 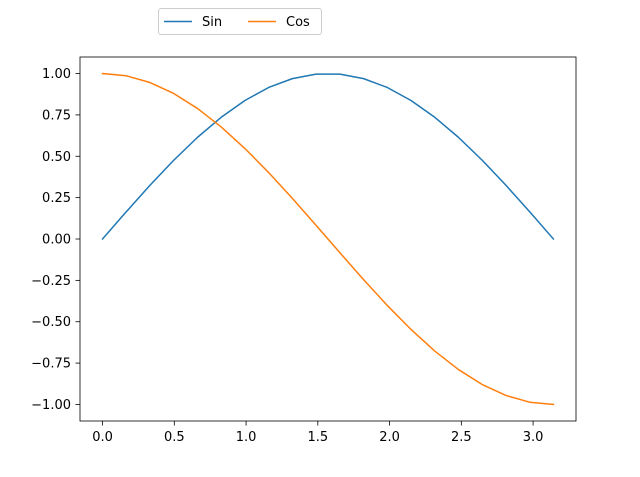 I want to click on y-tick-label: 0.75, so click(x=56, y=115).